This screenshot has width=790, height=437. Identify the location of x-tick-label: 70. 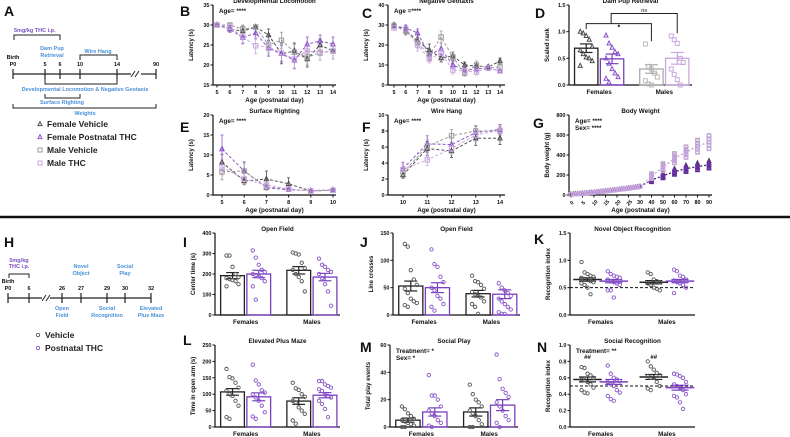
(686, 203).